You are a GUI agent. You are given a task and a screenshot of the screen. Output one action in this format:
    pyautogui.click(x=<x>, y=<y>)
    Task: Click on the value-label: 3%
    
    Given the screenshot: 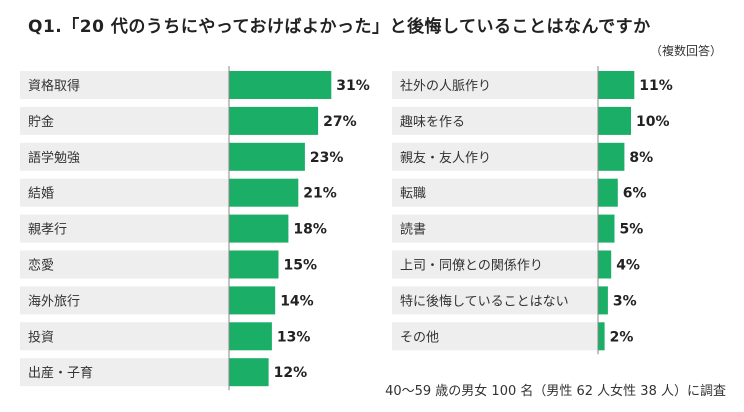 What is the action you would take?
    pyautogui.click(x=625, y=301)
    